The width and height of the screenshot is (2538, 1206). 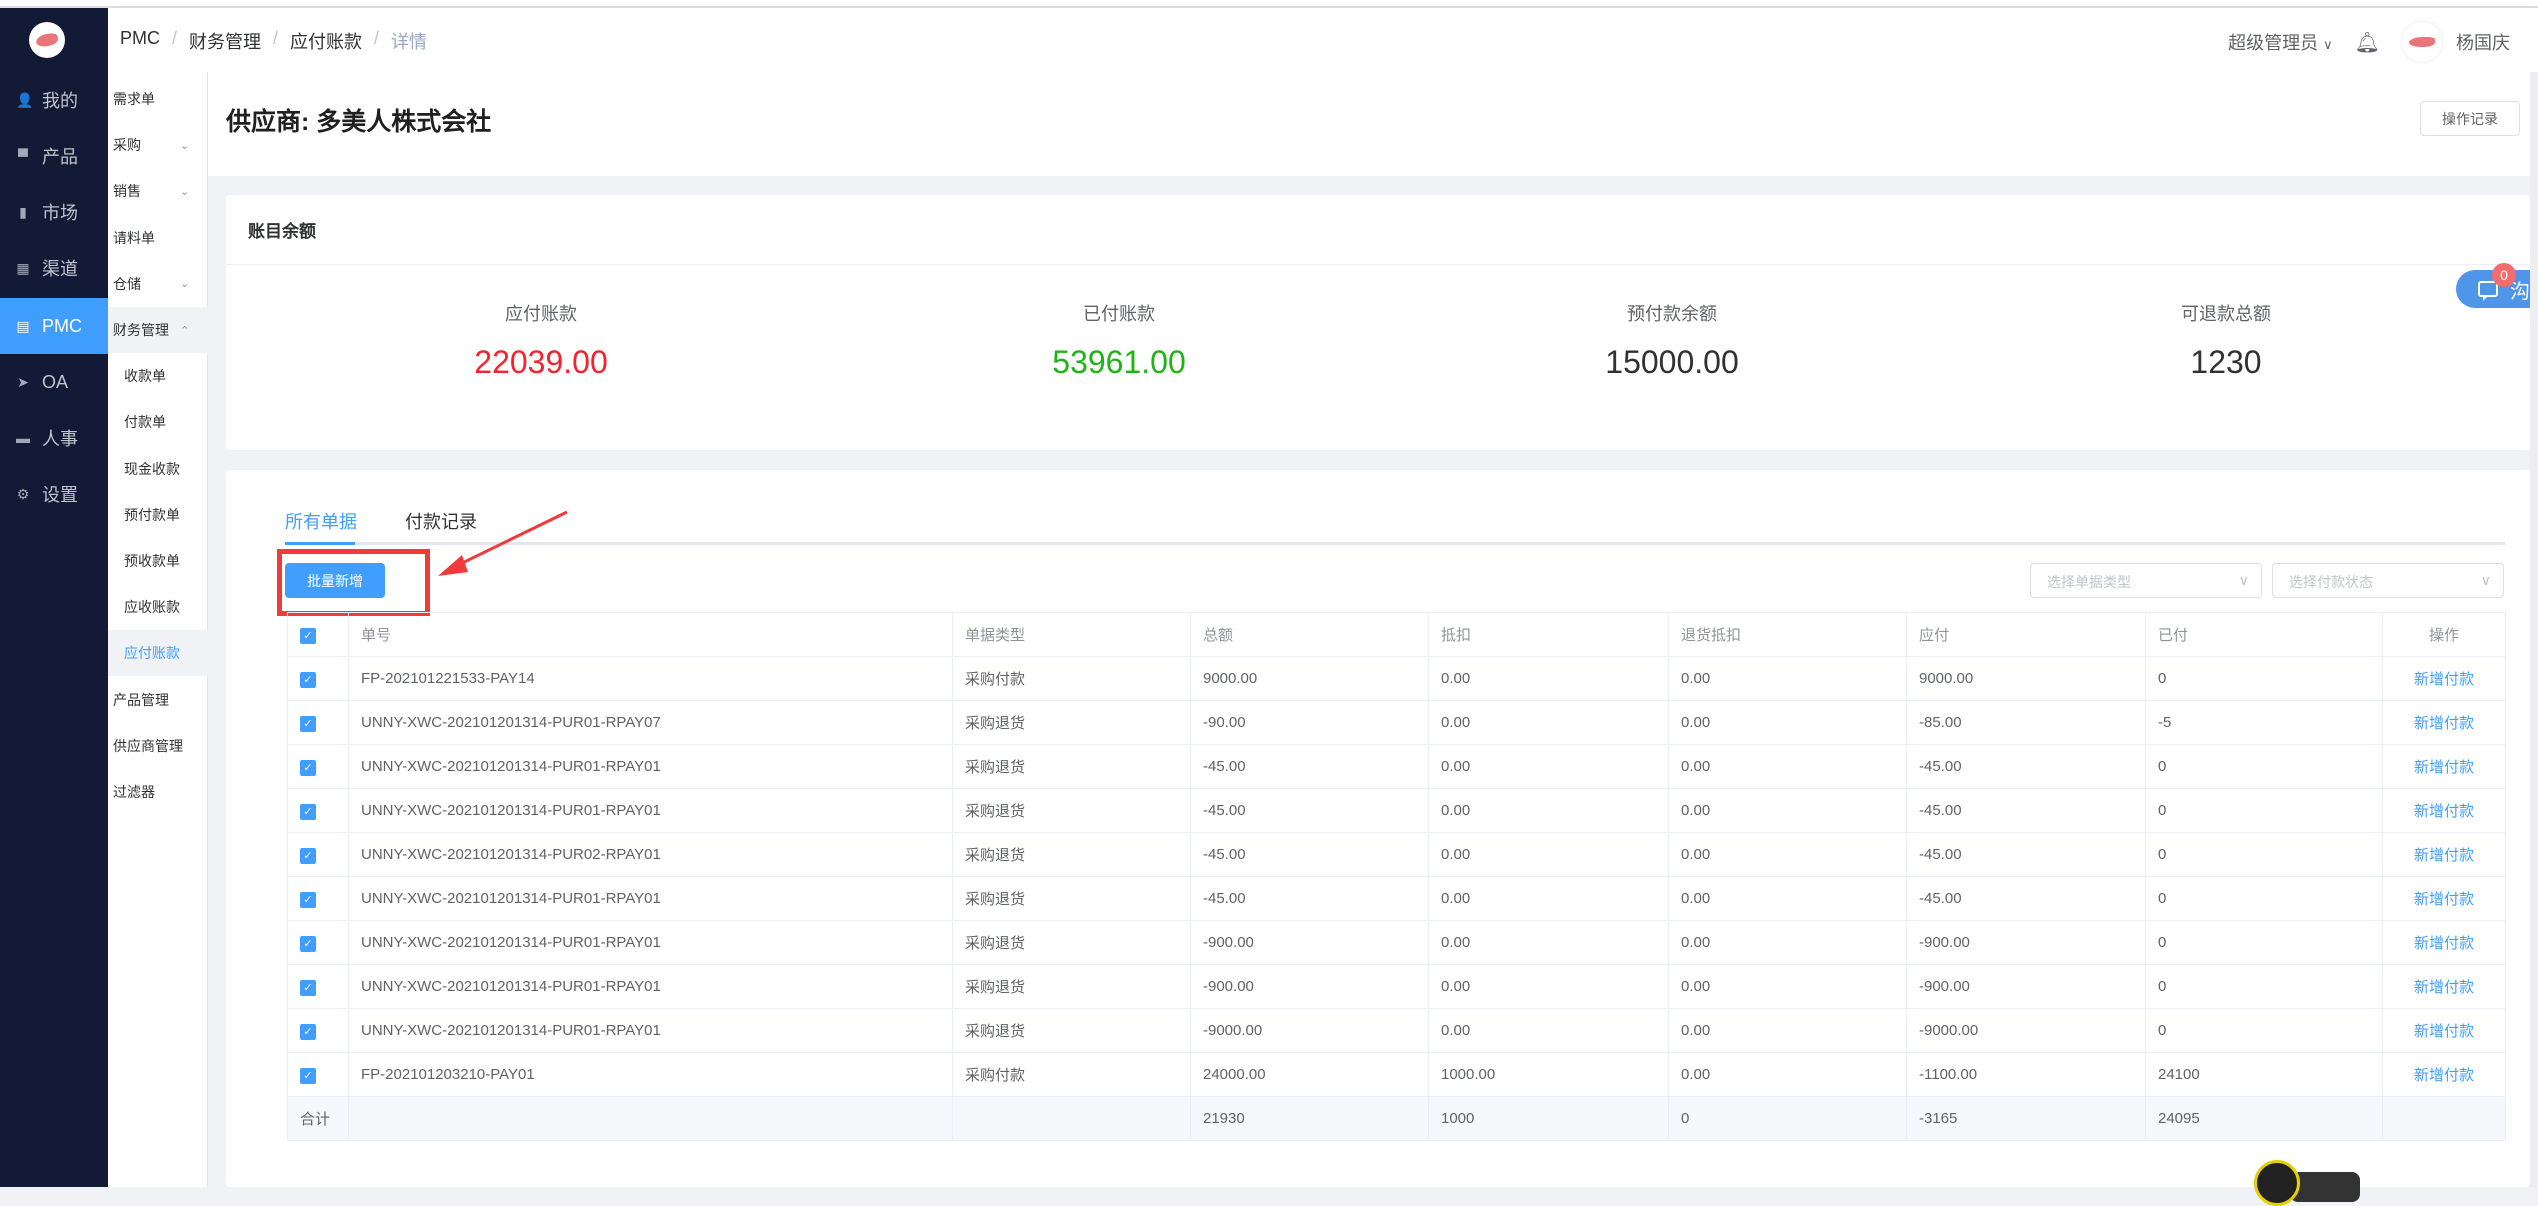 I want to click on subnav-label: 预付款单, so click(x=152, y=514).